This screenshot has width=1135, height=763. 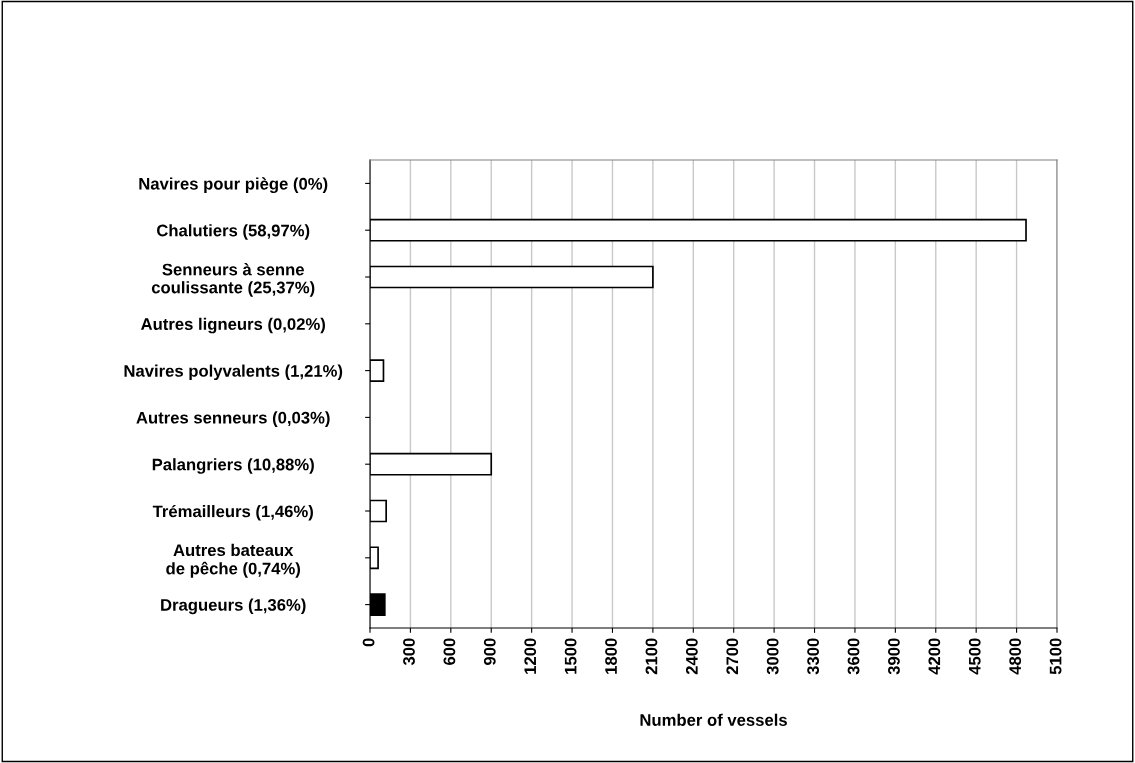 What do you see at coordinates (1015, 656) in the screenshot?
I see `x-tick-label: 4800` at bounding box center [1015, 656].